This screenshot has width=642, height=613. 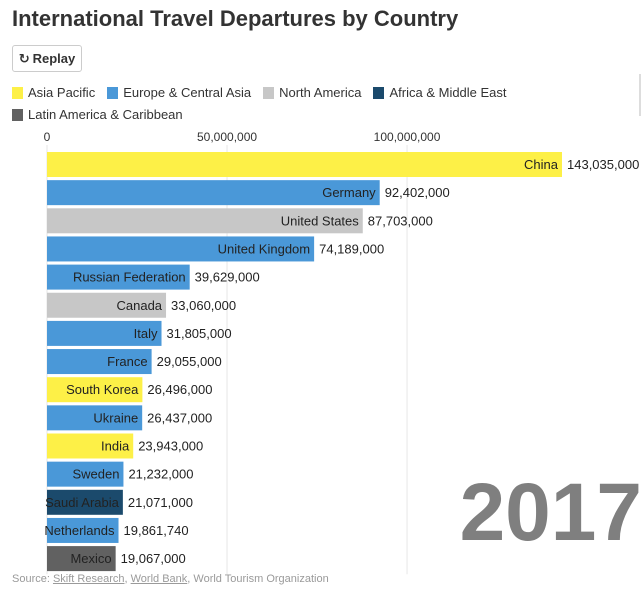 What do you see at coordinates (227, 137) in the screenshot?
I see `x-tick-label: 50,000,000` at bounding box center [227, 137].